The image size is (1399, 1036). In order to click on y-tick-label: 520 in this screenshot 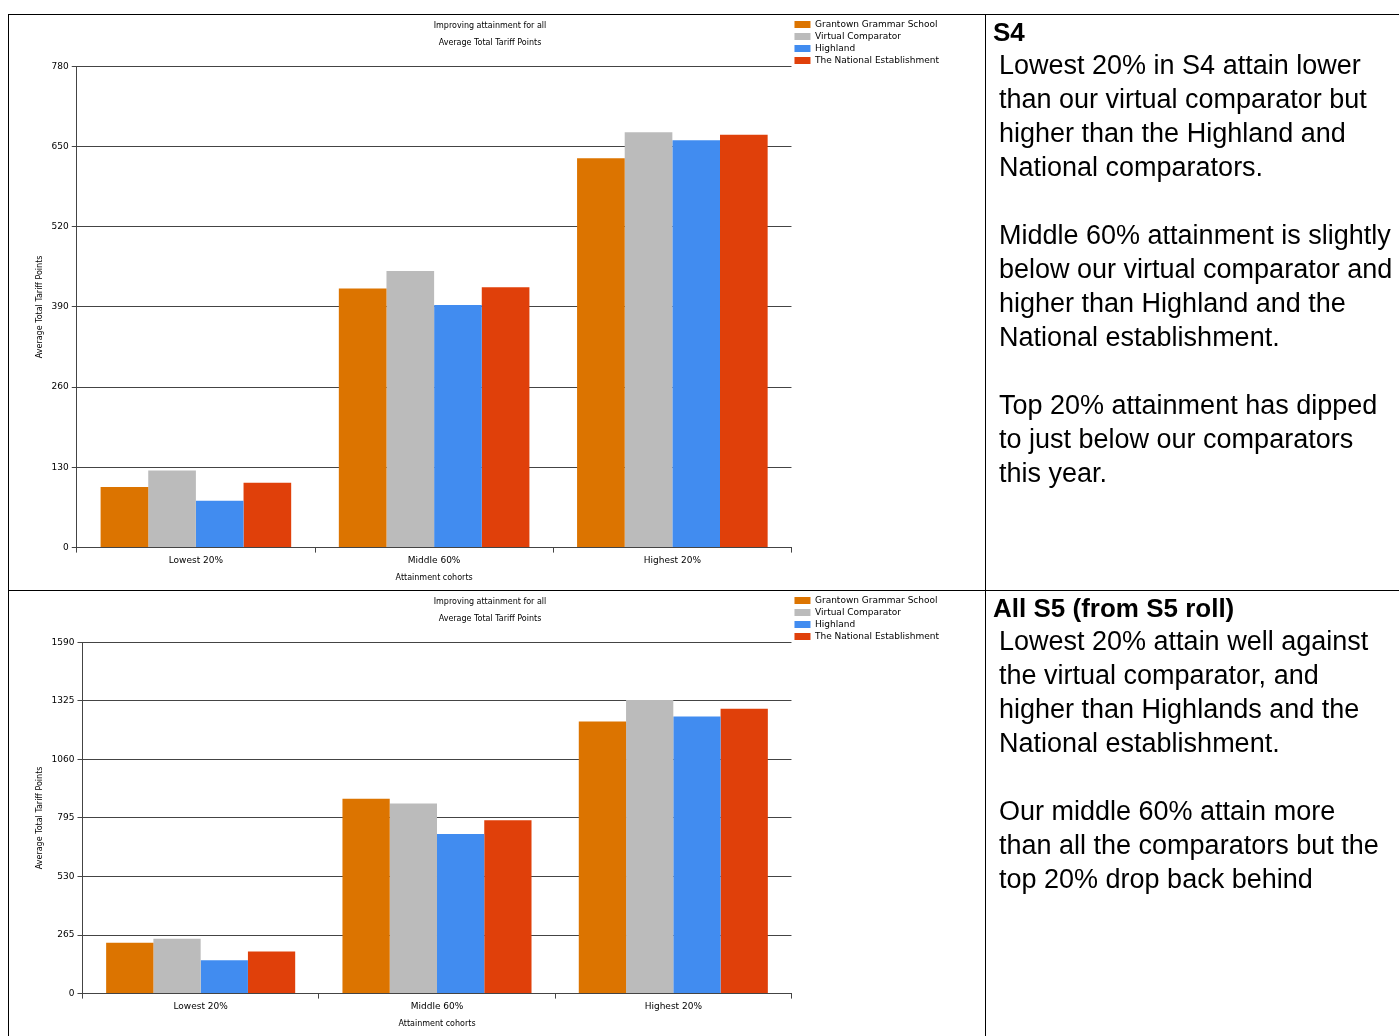, I will do `click(60, 226)`.